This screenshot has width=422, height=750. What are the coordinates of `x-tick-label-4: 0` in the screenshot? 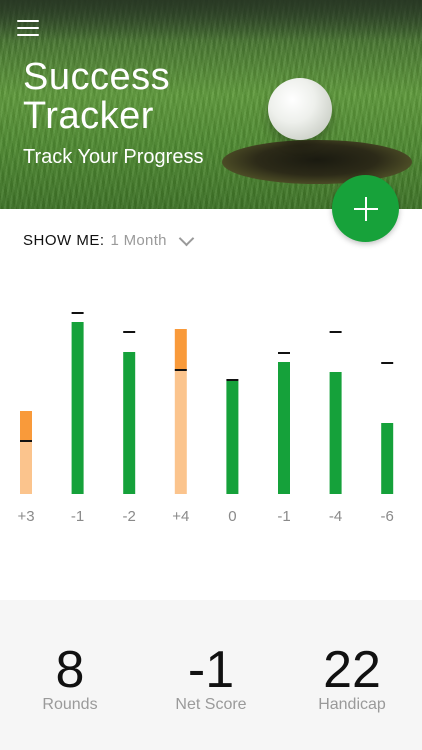 It's located at (232, 516).